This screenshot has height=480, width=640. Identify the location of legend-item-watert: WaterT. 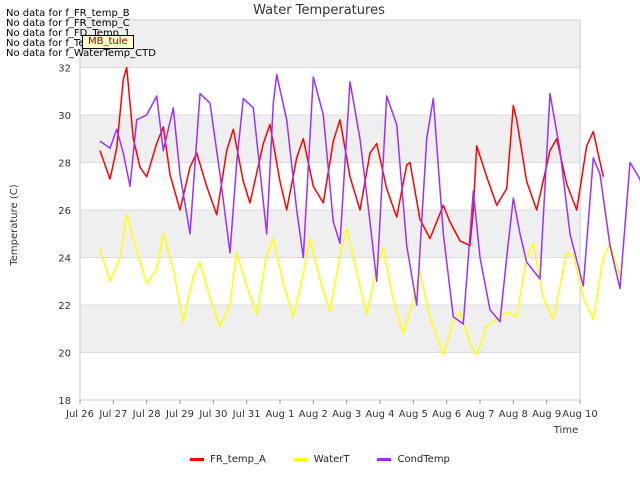
(321, 459).